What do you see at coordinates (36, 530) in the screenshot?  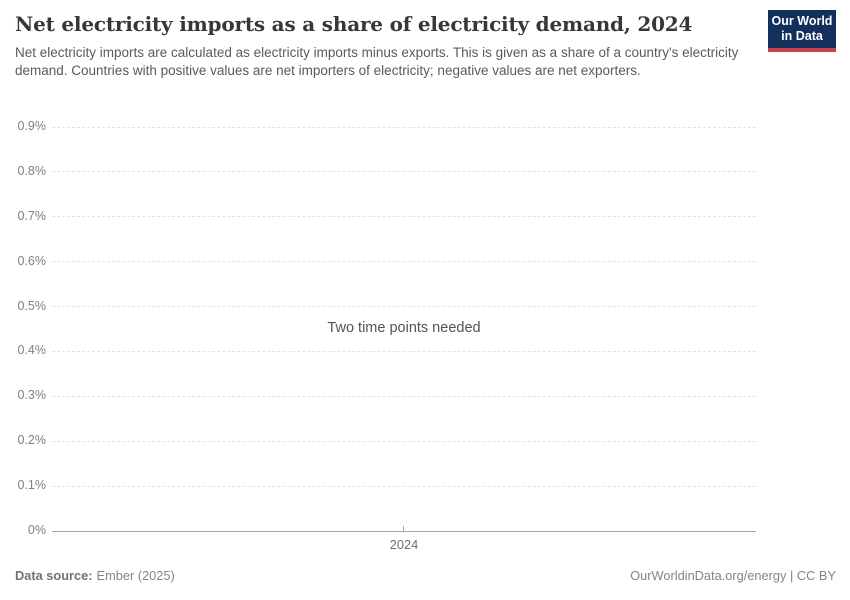 I see `y-tick-label: 0%` at bounding box center [36, 530].